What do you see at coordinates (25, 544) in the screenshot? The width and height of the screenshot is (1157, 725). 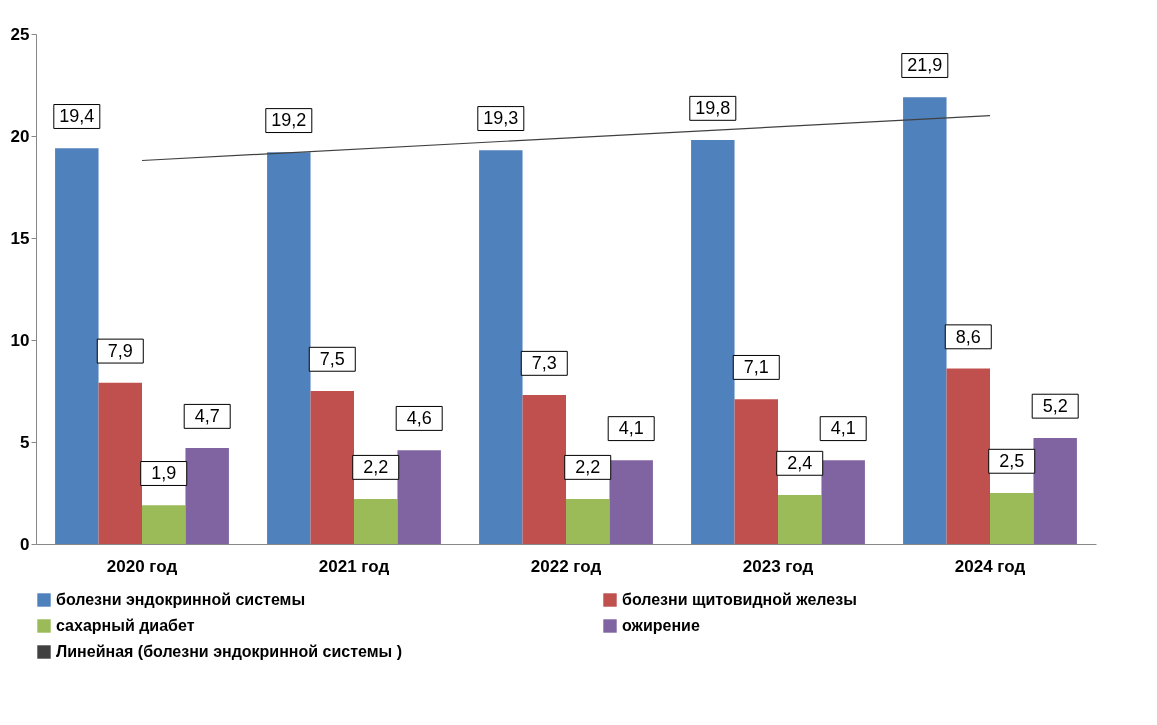 I see `y-tick-label: 0` at bounding box center [25, 544].